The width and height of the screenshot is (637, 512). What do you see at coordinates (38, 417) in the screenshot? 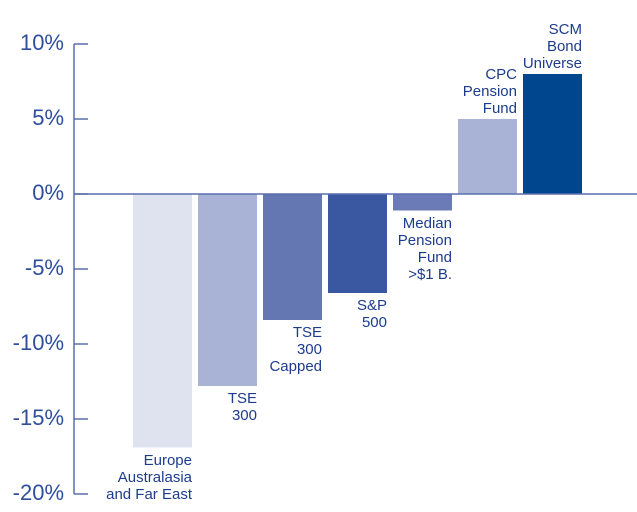
I see `y-tick-label: -15%` at bounding box center [38, 417].